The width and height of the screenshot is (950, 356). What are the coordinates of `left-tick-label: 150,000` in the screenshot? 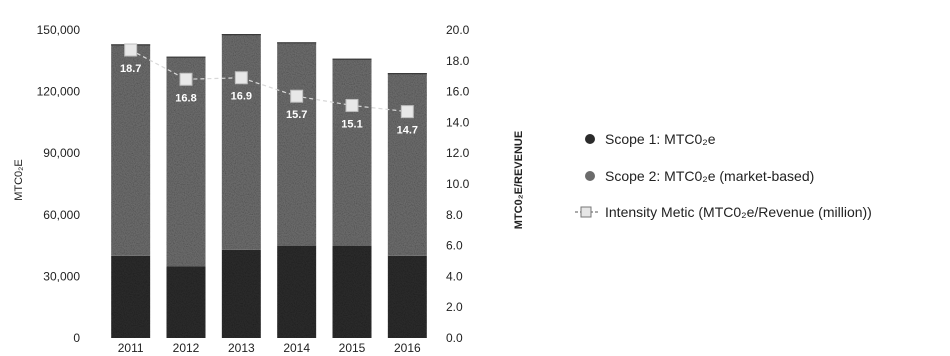 It's located at (59, 30).